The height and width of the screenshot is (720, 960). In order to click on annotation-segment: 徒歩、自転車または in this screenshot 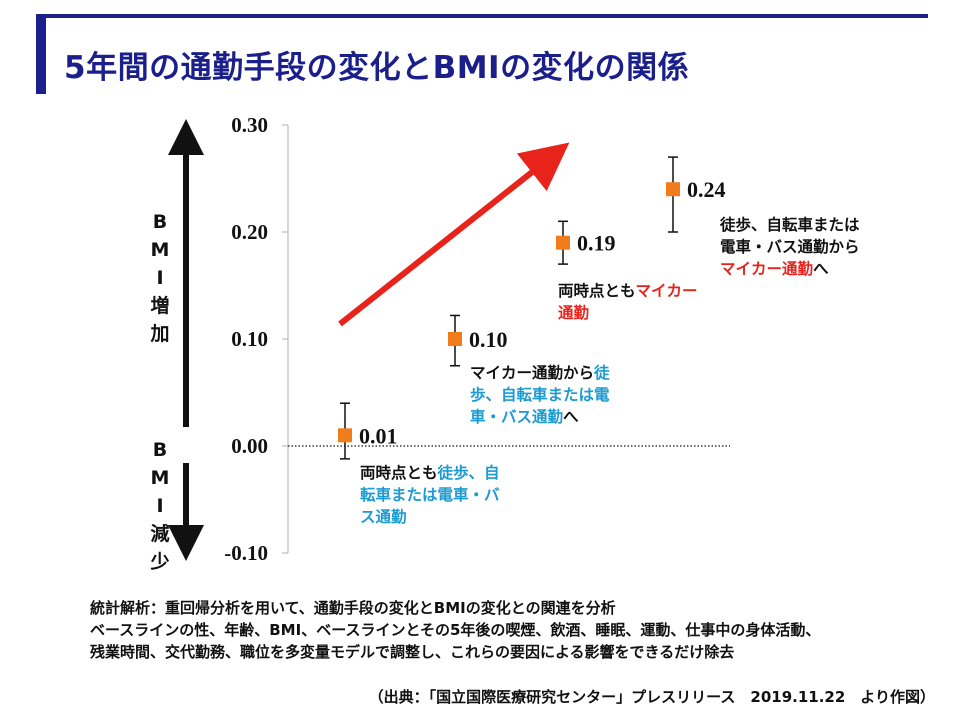, I will do `click(790, 225)`.